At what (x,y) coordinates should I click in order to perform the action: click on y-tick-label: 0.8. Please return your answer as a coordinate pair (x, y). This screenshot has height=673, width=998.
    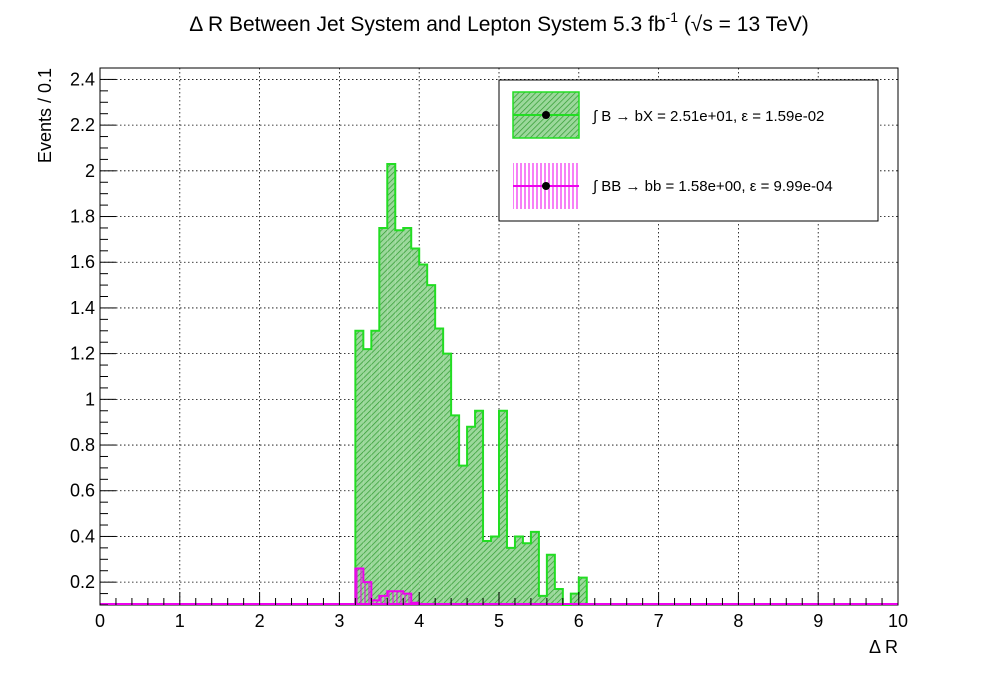
    Looking at the image, I should click on (82, 445).